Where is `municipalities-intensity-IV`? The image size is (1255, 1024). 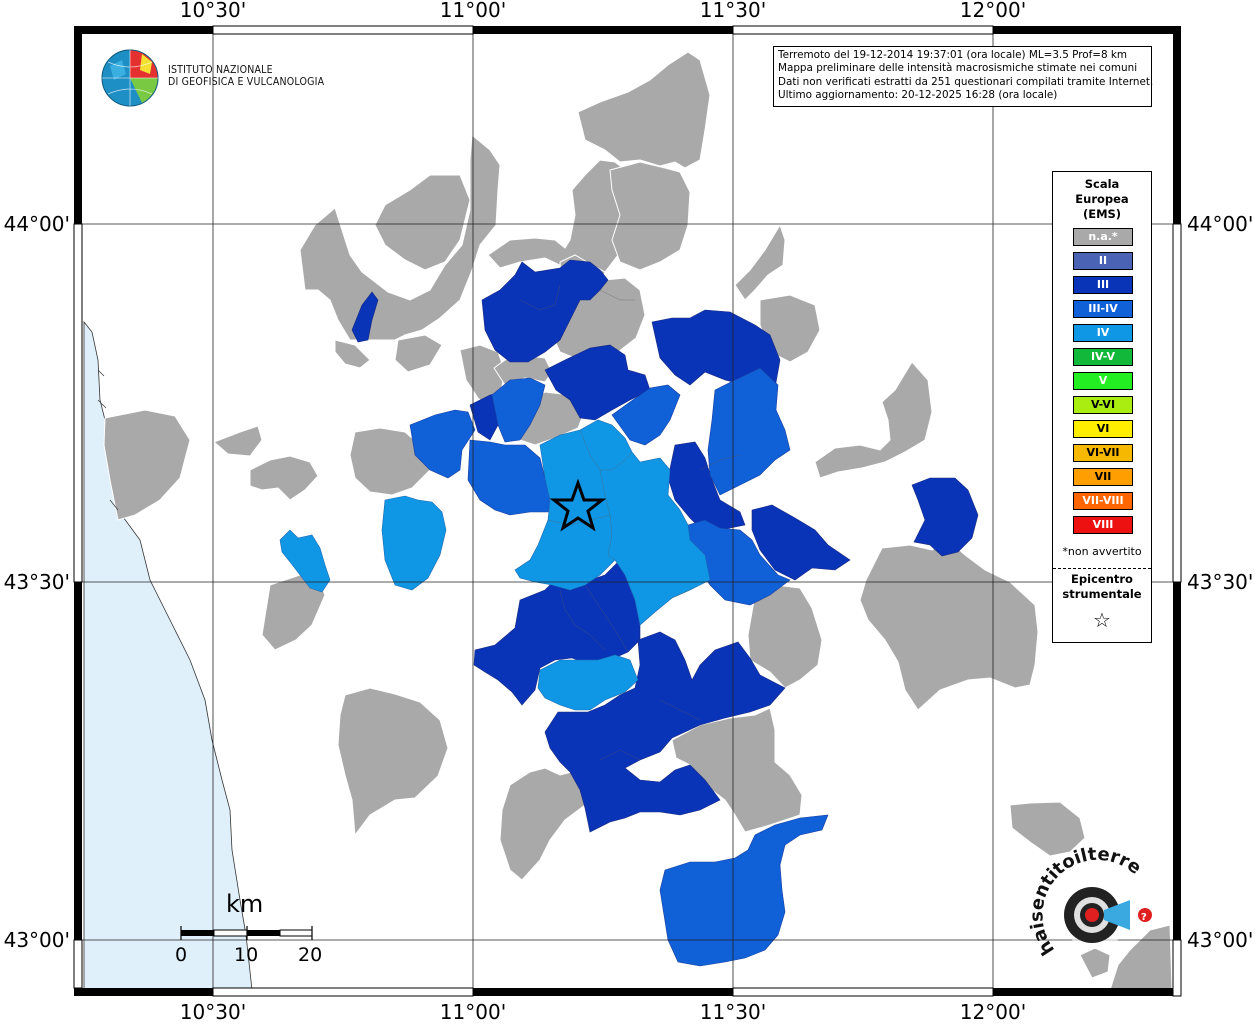
municipalities-intensity-IV is located at coordinates (495, 565).